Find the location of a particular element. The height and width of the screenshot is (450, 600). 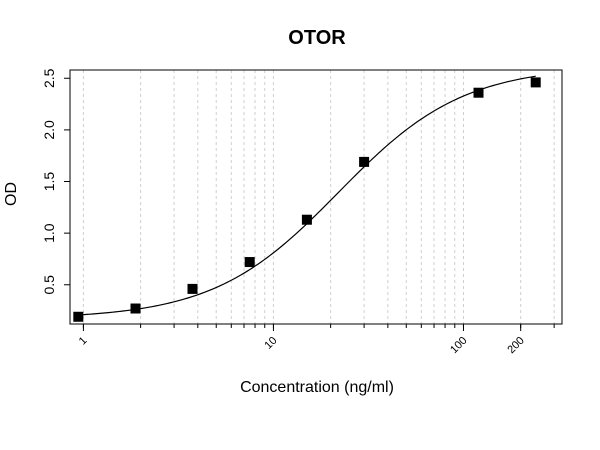

x-tick-label: 1 is located at coordinates (83, 341).